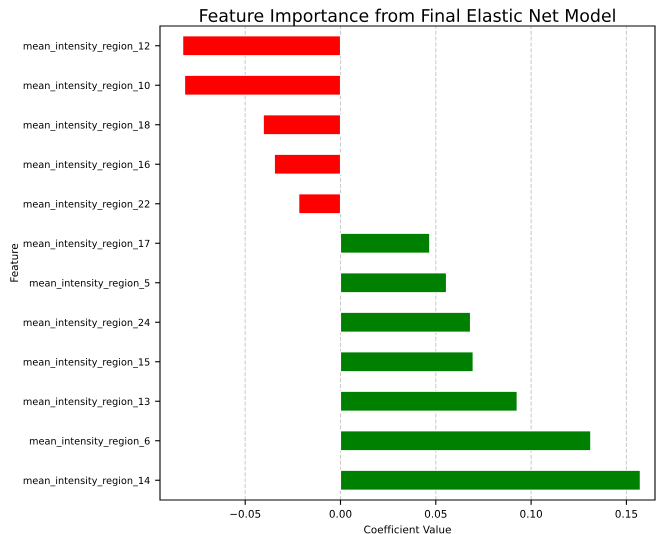 The height and width of the screenshot is (534, 661). Describe the element at coordinates (245, 514) in the screenshot. I see `x-tick-label: −0.05` at that location.